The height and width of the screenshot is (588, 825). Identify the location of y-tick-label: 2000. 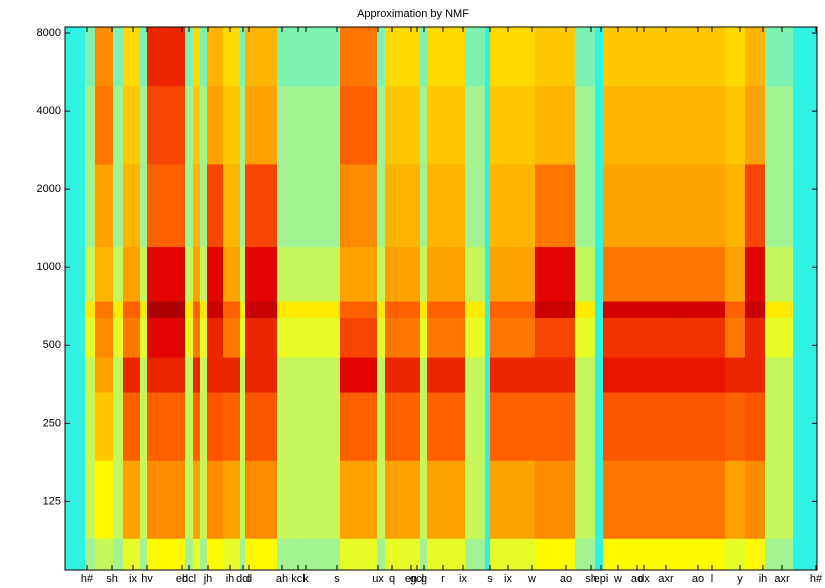
(49, 189).